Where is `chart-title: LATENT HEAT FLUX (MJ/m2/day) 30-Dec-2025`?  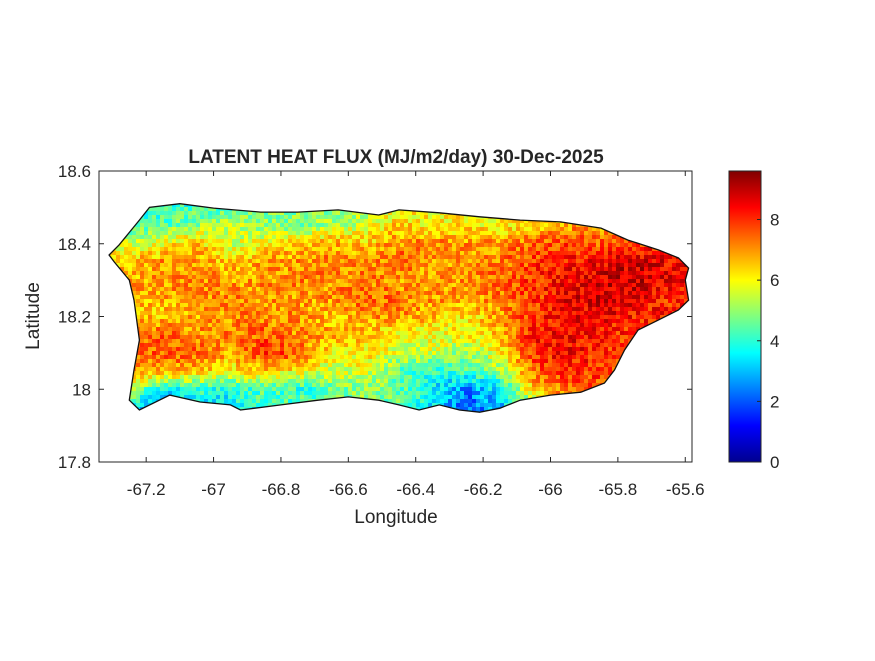
chart-title: LATENT HEAT FLUX (MJ/m2/day) 30-Dec-2025 is located at coordinates (396, 157).